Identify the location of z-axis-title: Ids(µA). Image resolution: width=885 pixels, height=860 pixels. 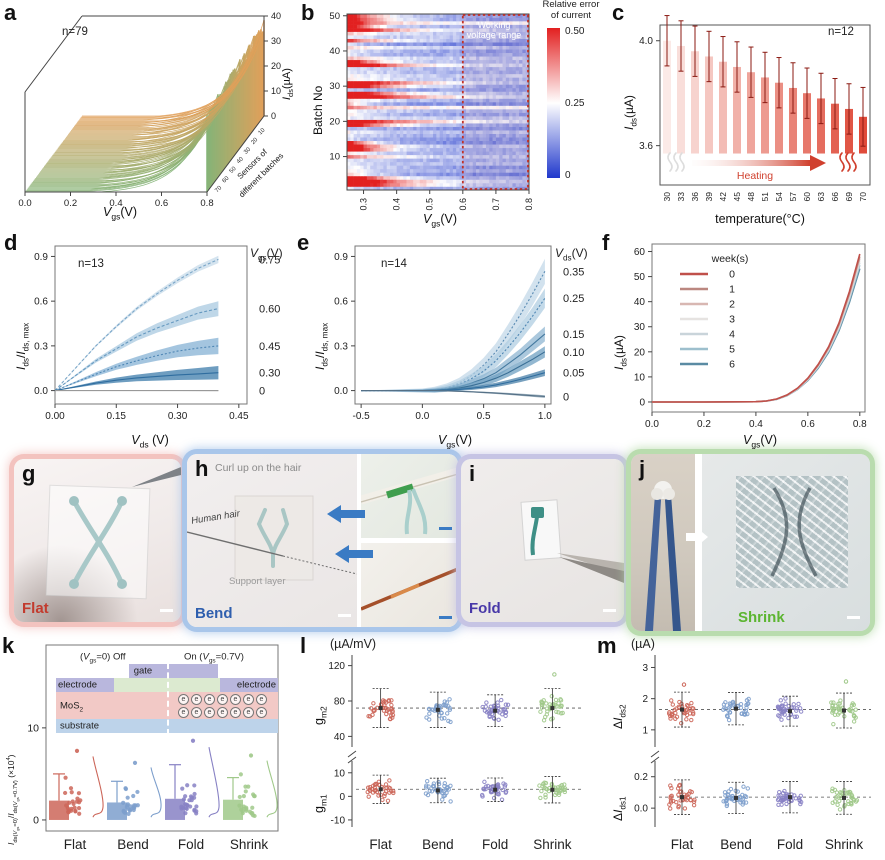
(288, 84).